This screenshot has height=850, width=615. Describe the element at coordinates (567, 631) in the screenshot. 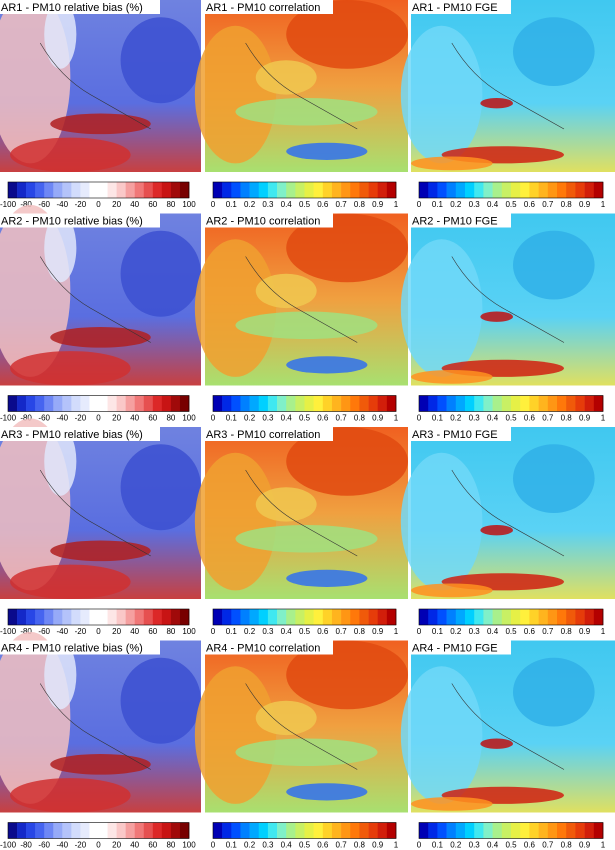

I see `colorbar-tick-label: 0.8` at that location.